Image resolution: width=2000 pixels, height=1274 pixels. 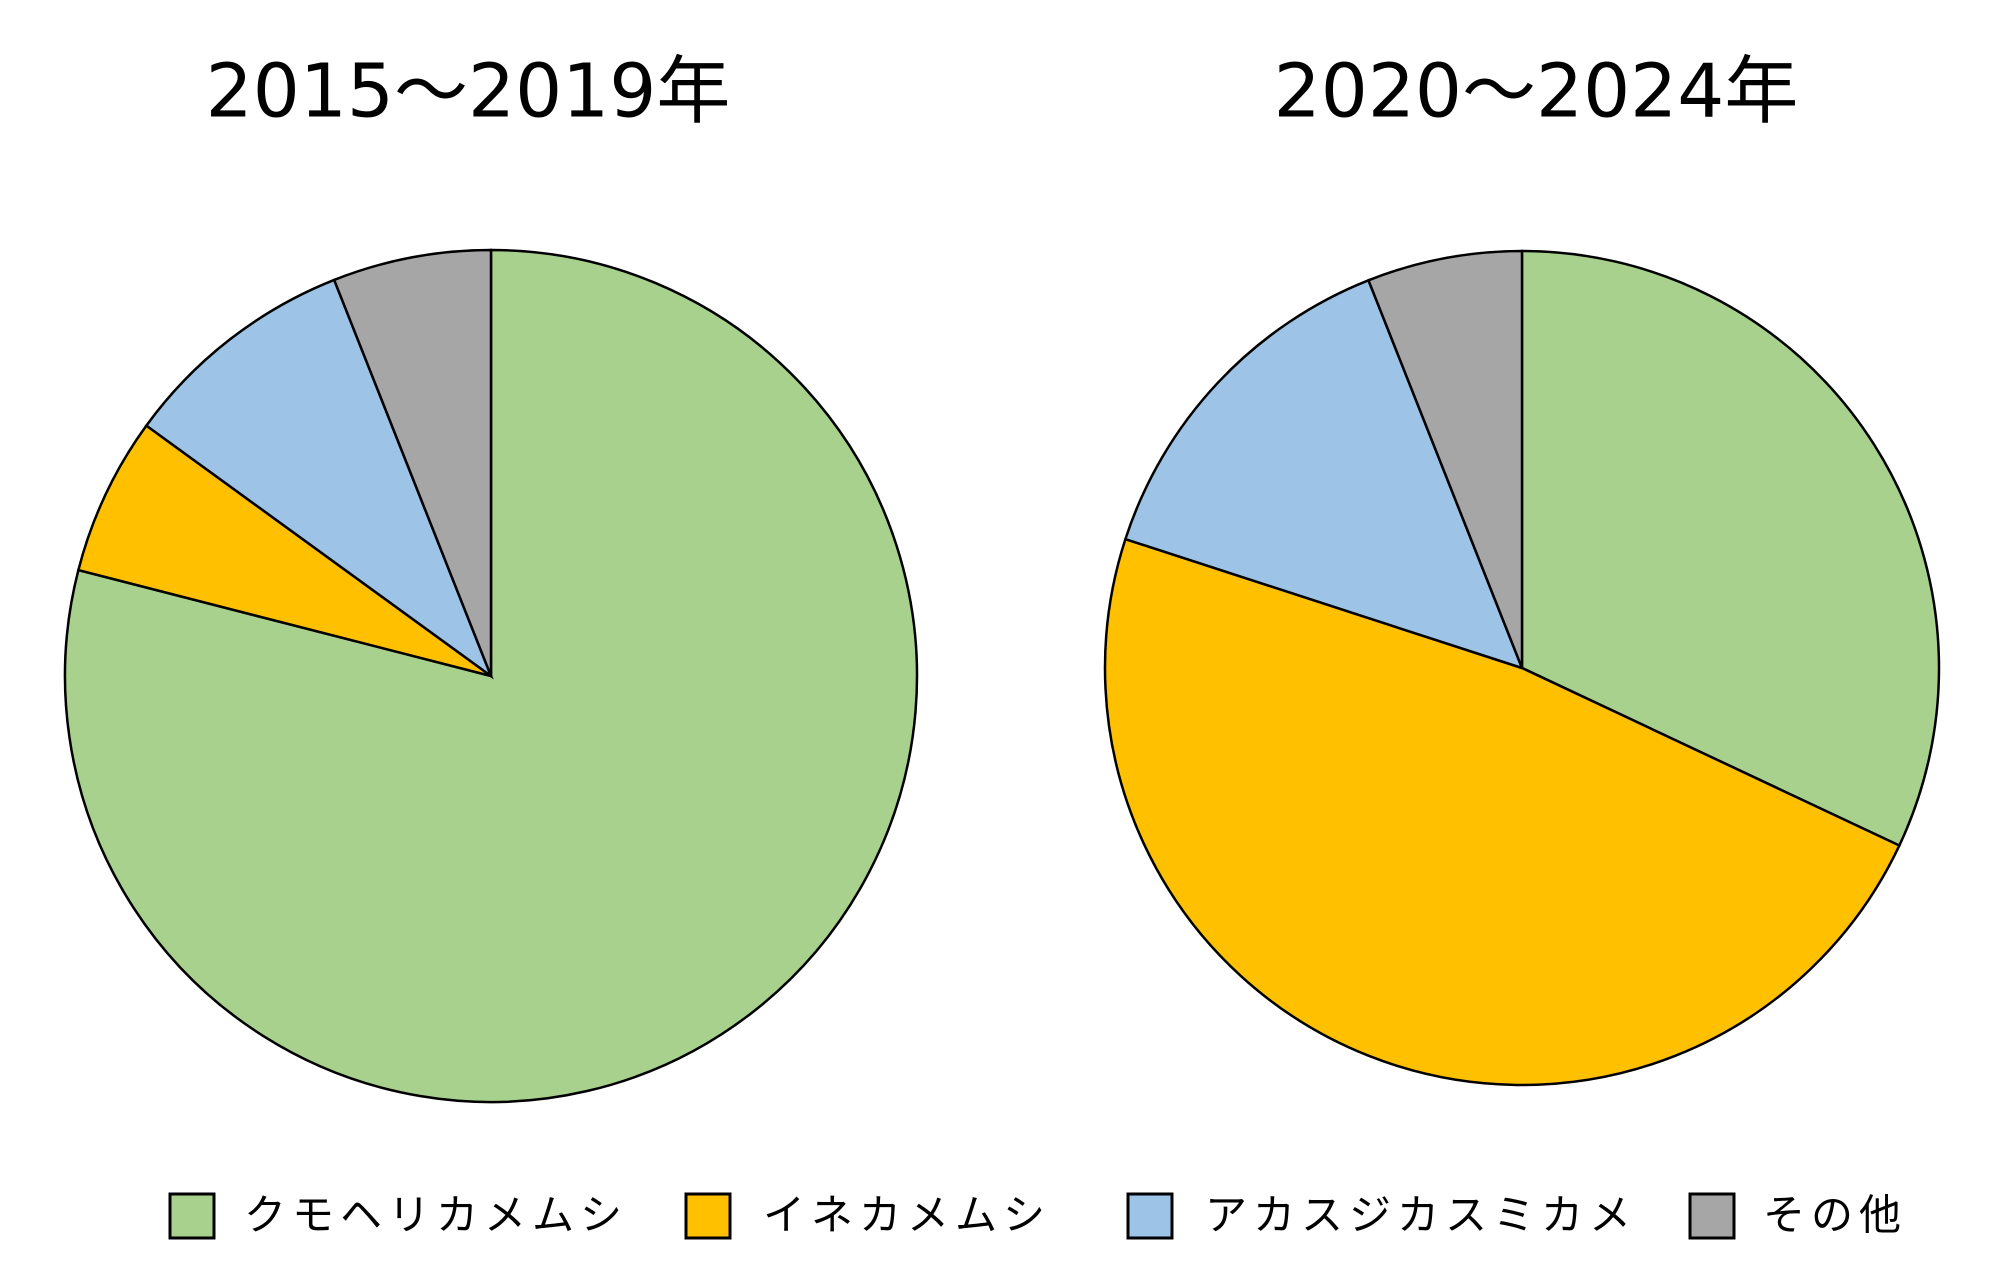 What do you see at coordinates (468, 92) in the screenshot?
I see `chart-title: 2015～2019年` at bounding box center [468, 92].